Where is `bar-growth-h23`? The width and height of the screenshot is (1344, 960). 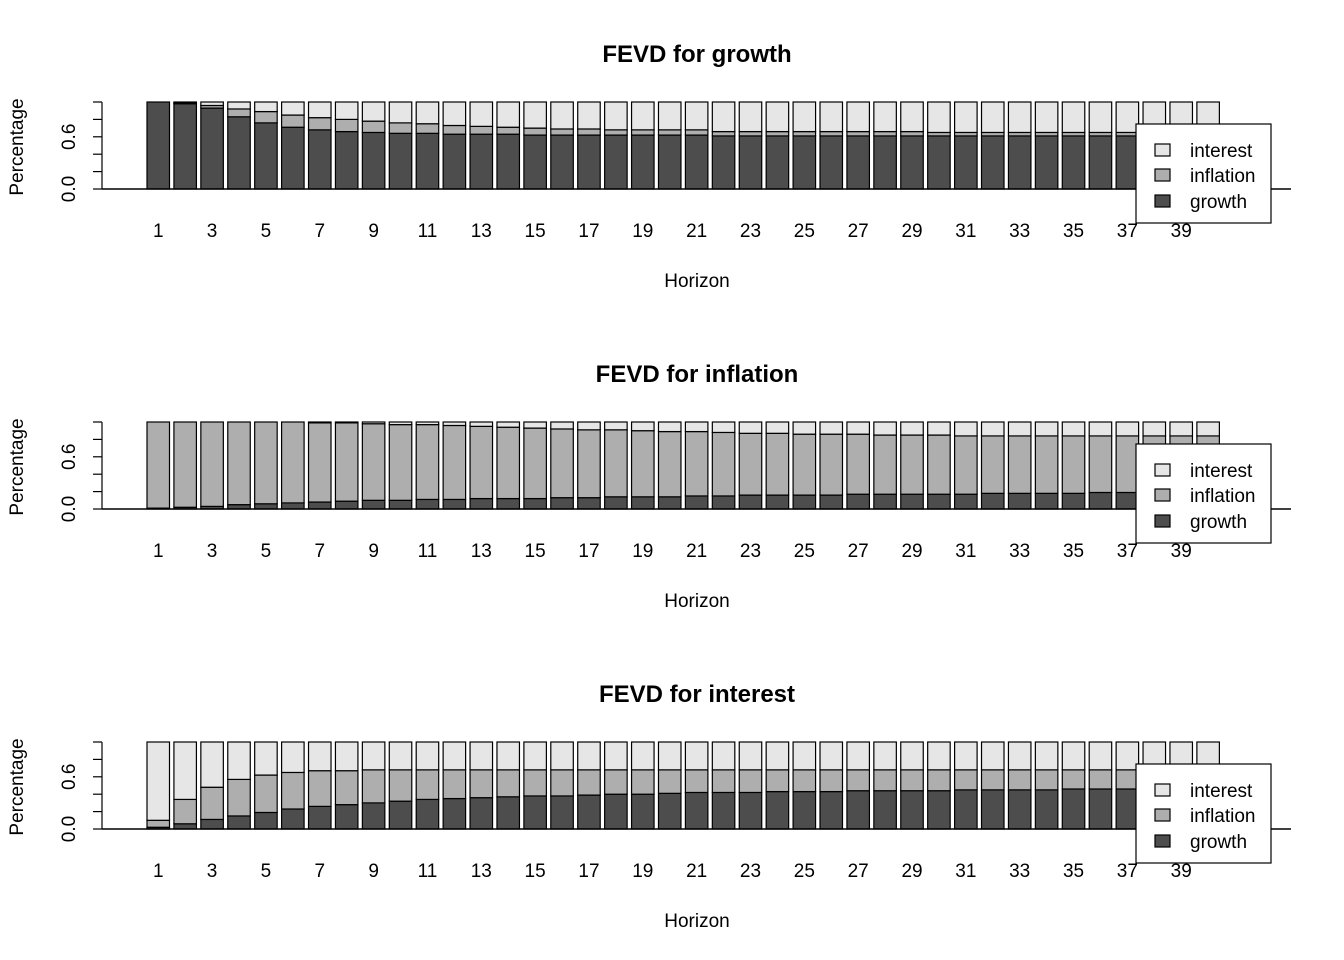 bar-growth-h23 is located at coordinates (750, 502).